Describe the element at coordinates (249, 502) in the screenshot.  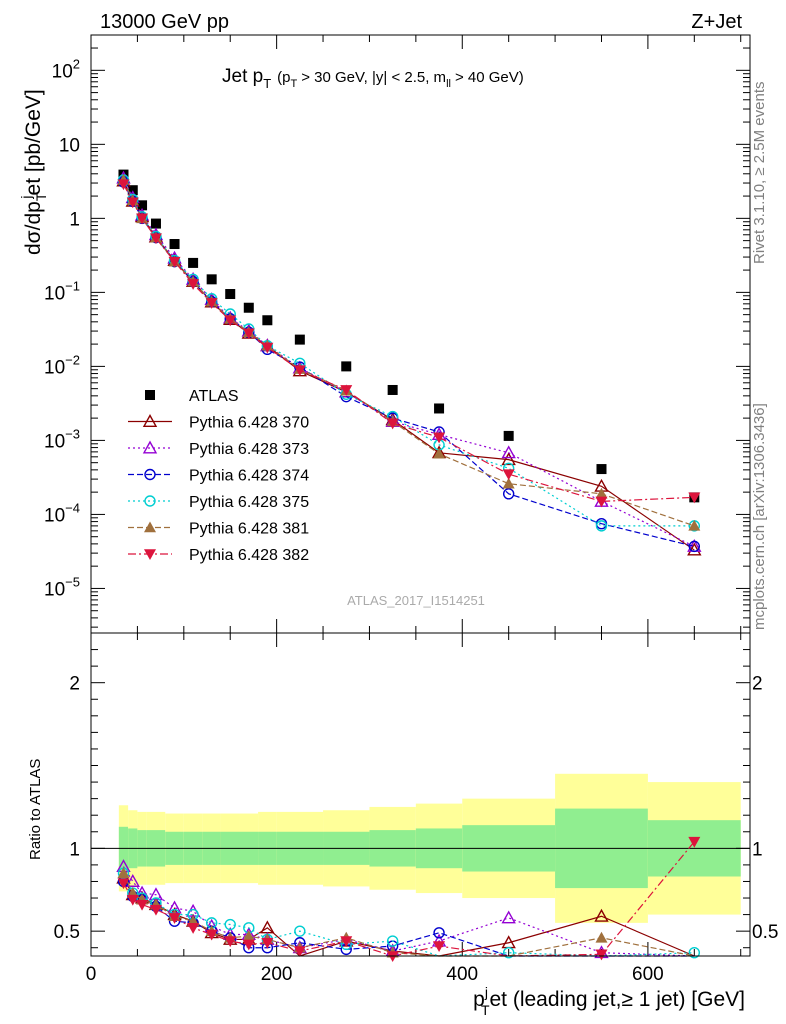
I see `legend-label: Pythia 6.428 375` at that location.